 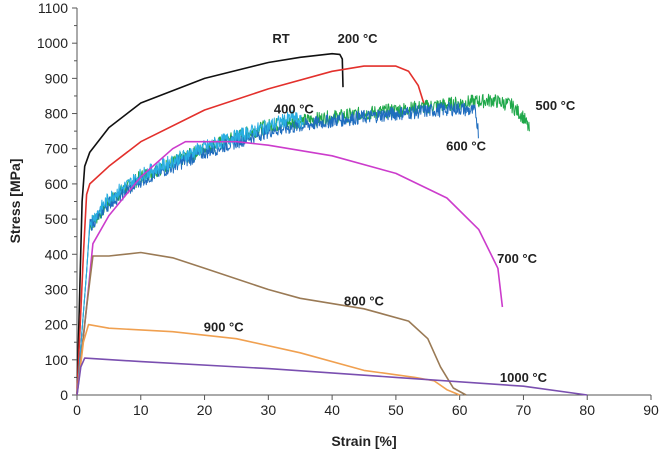 I want to click on x-tick-label: 70, so click(x=524, y=410).